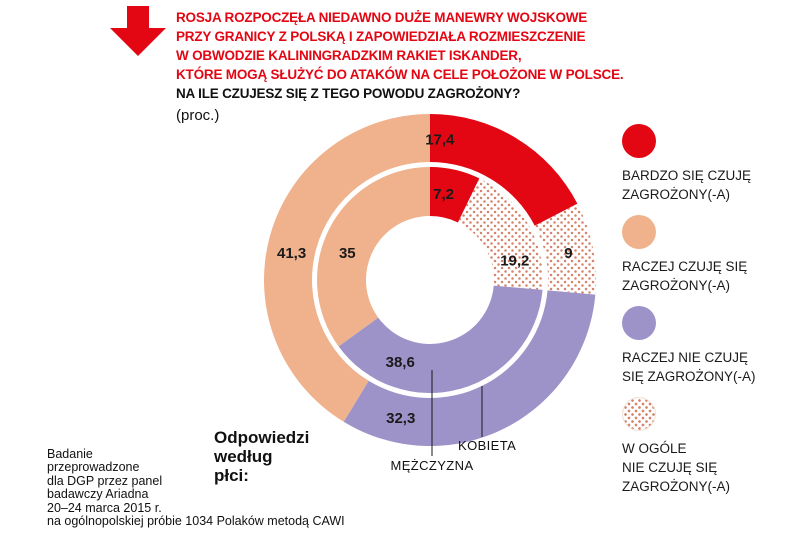 Image resolution: width=805 pixels, height=551 pixels. Describe the element at coordinates (712, 255) in the screenshot. I see `legend-item-raczej-tak: RACZEJ CZUJĘ SIĘ ZAGROŻONY(-A)` at that location.